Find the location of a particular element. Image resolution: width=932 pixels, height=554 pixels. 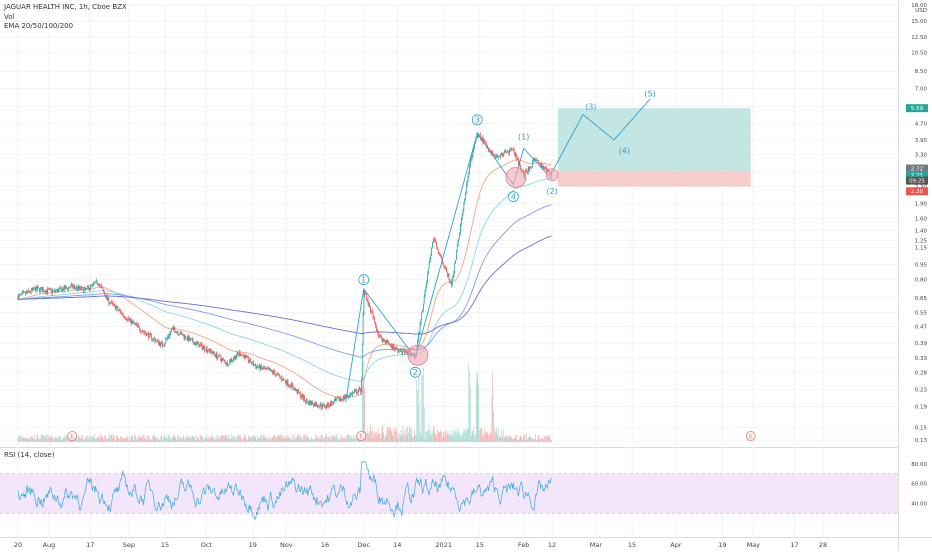

rsi-title: RSI (14, close) is located at coordinates (29, 455).